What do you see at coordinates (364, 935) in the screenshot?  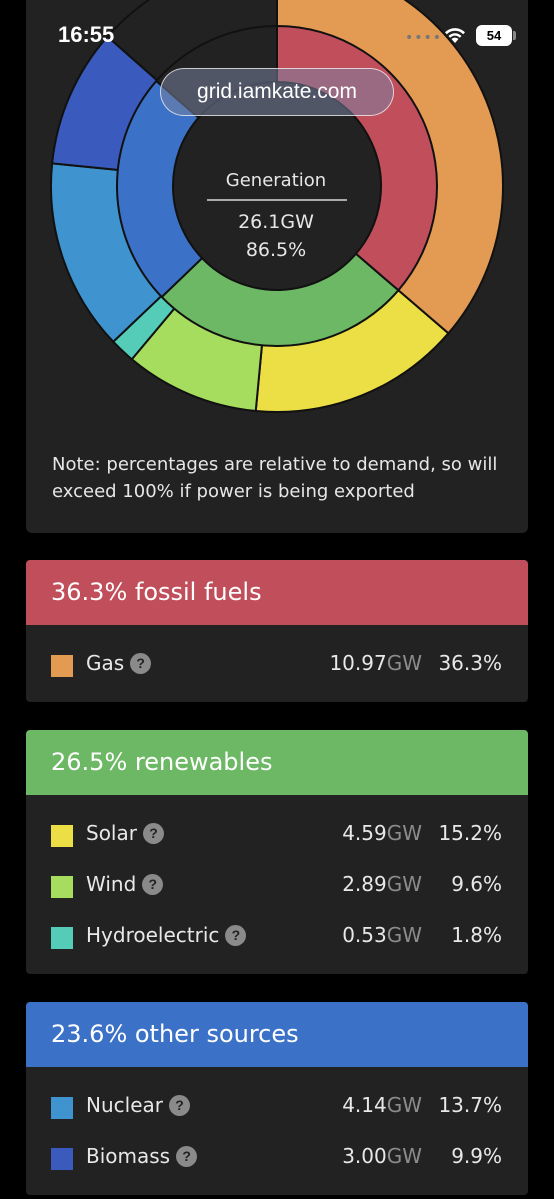 I see `gigawatt-value: 0.53` at bounding box center [364, 935].